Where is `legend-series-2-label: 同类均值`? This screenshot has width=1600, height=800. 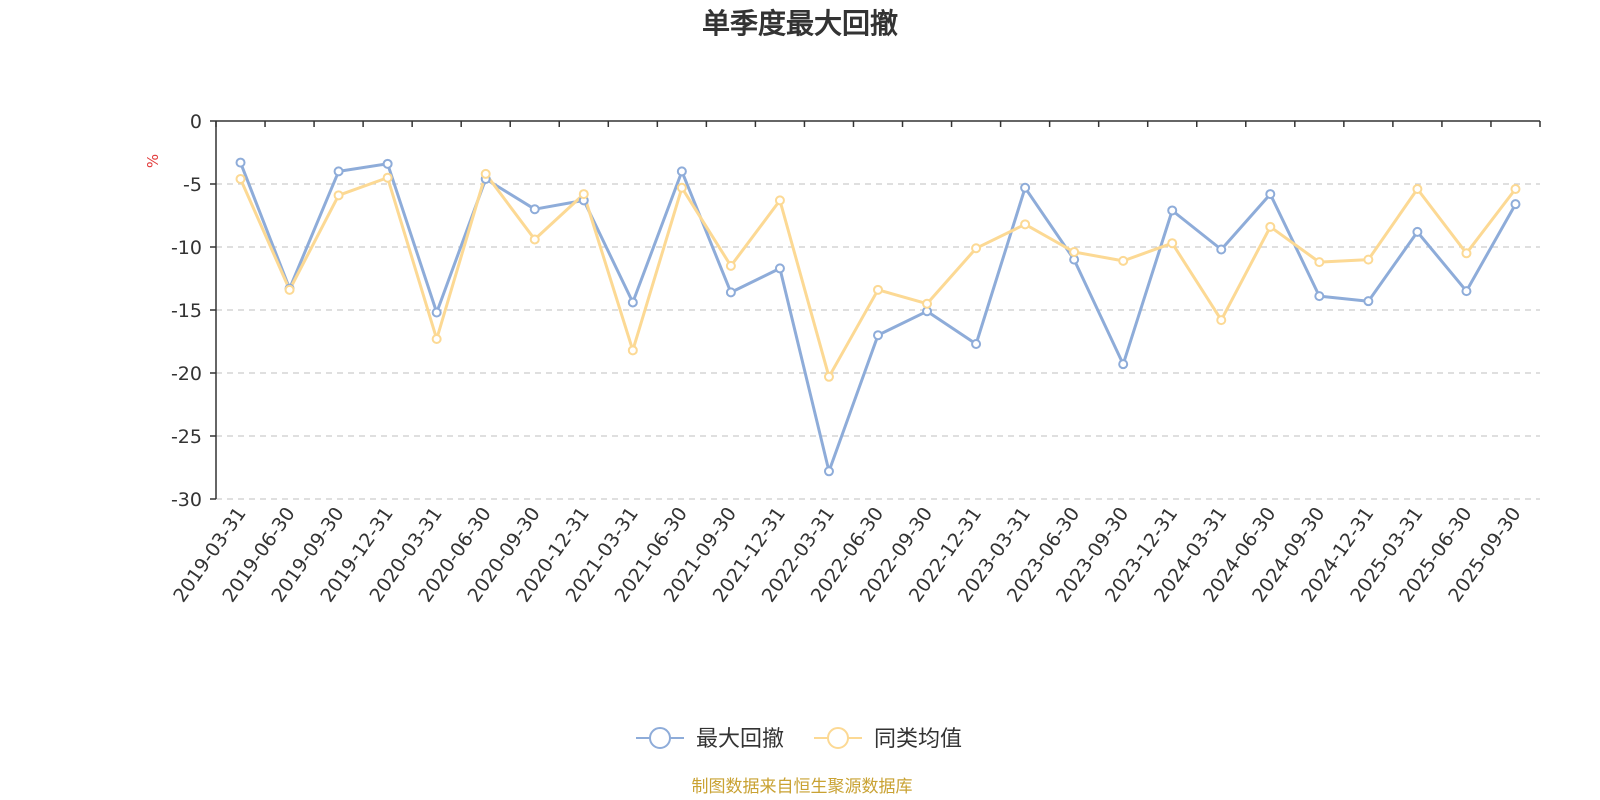
legend-series-2-label: 同类均值 is located at coordinates (918, 739).